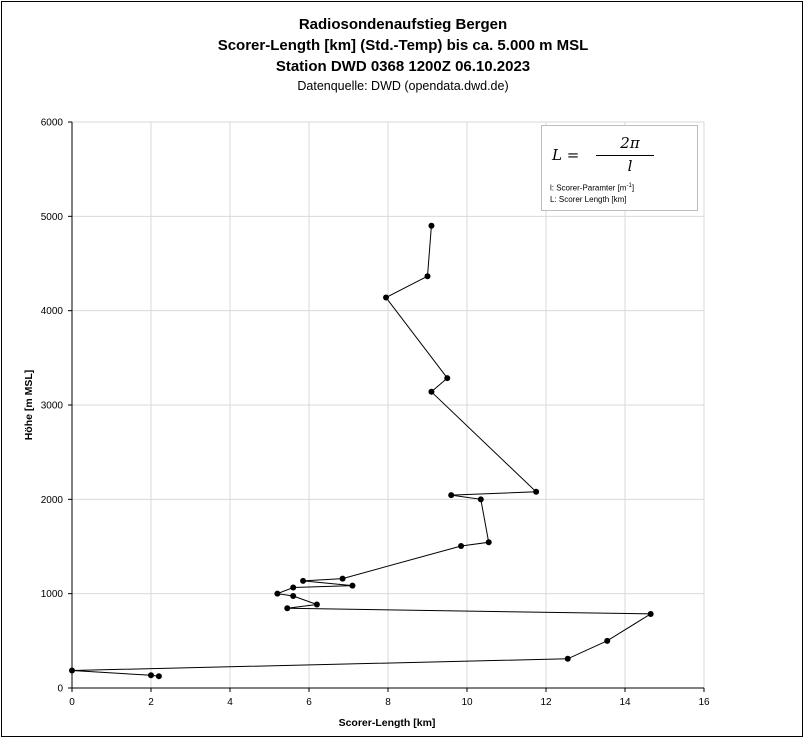  What do you see at coordinates (467, 702) in the screenshot?
I see `x-tick-label: 10` at bounding box center [467, 702].